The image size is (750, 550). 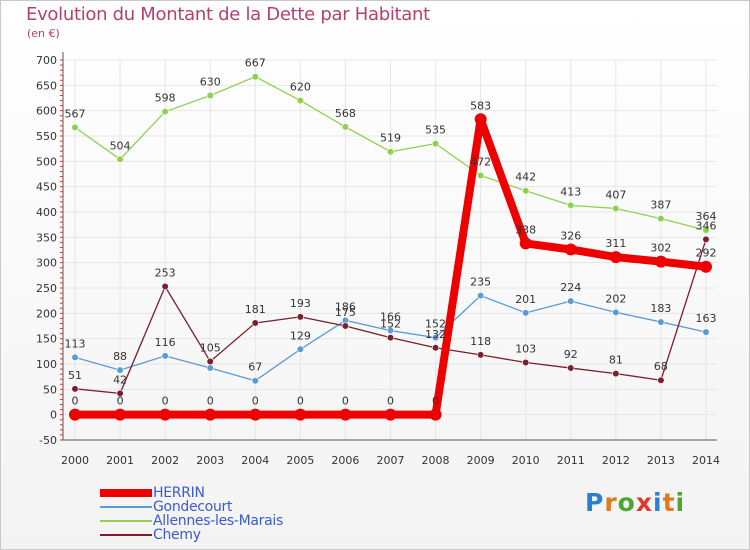 What do you see at coordinates (46, 111) in the screenshot?
I see `y-tick-label: 600` at bounding box center [46, 111].